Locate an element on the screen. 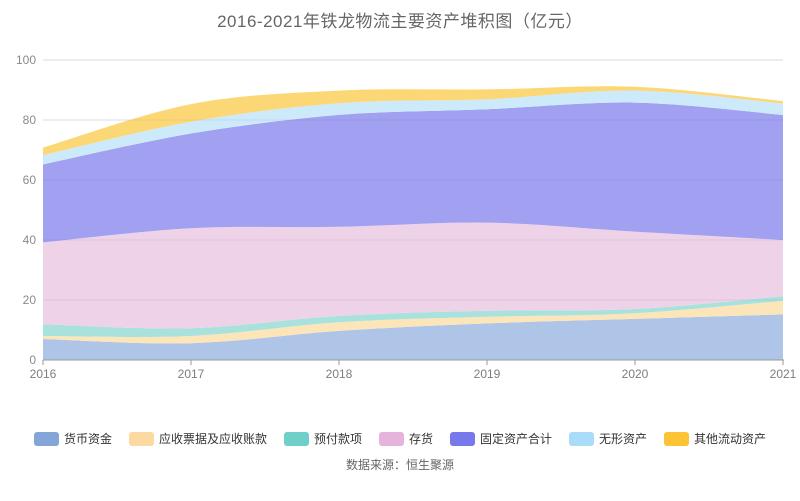 This screenshot has height=501, width=800. x-tick-label: 2018 is located at coordinates (339, 374).